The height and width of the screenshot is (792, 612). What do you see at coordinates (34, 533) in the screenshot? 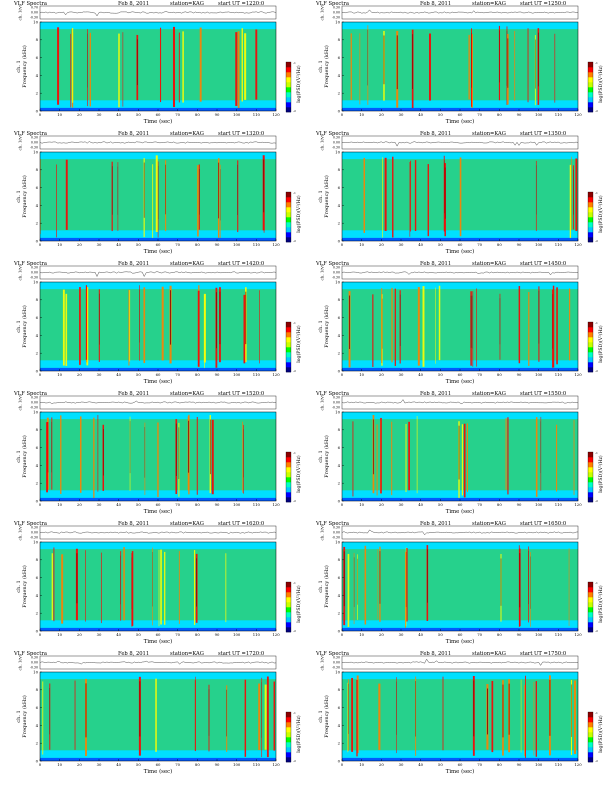
I see `waveform-tick-label: 0.00` at bounding box center [34, 533].